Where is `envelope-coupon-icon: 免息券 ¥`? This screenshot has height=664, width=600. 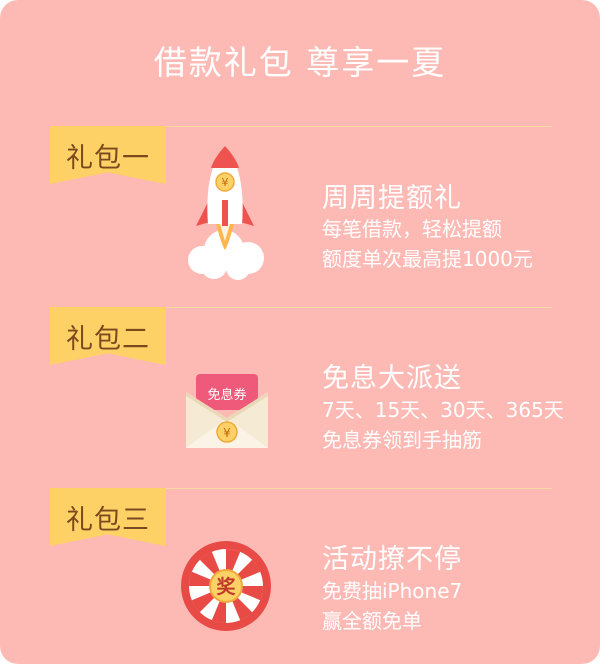
envelope-coupon-icon: 免息券 ¥ is located at coordinates (227, 411).